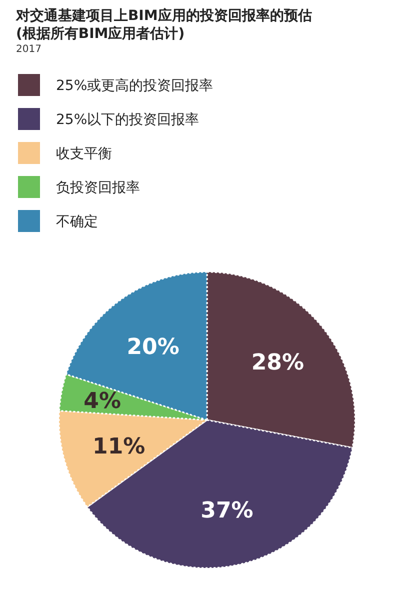  I want to click on chart-subtitle: (根据所有BIM应用者估计), so click(100, 33).